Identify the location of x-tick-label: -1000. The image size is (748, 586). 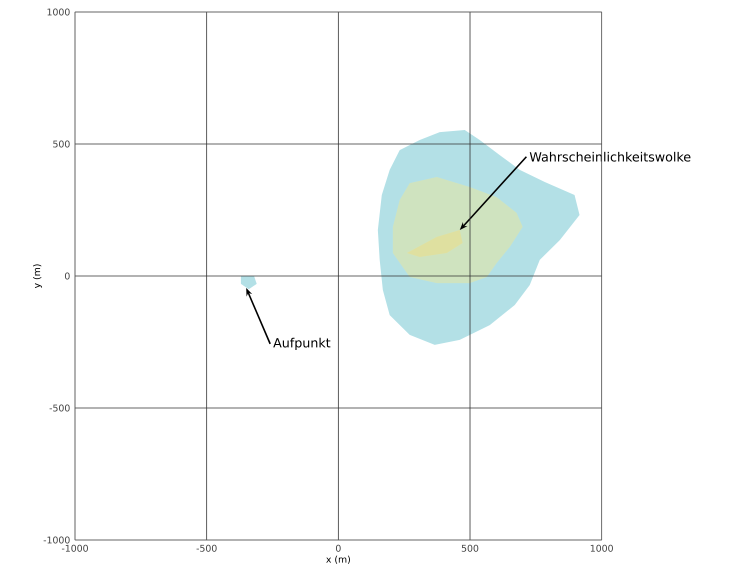
(75, 548).